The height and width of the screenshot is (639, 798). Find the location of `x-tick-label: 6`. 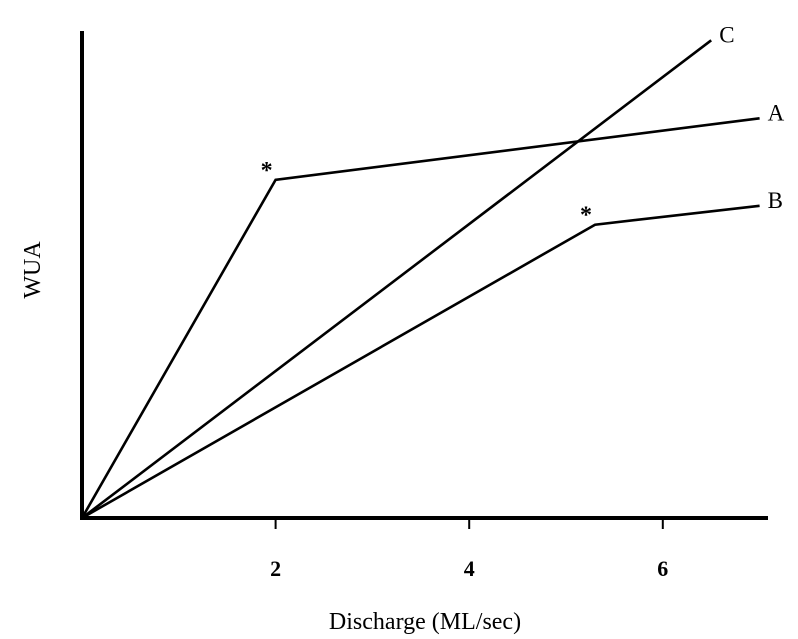

x-tick-label: 6 is located at coordinates (662, 568).